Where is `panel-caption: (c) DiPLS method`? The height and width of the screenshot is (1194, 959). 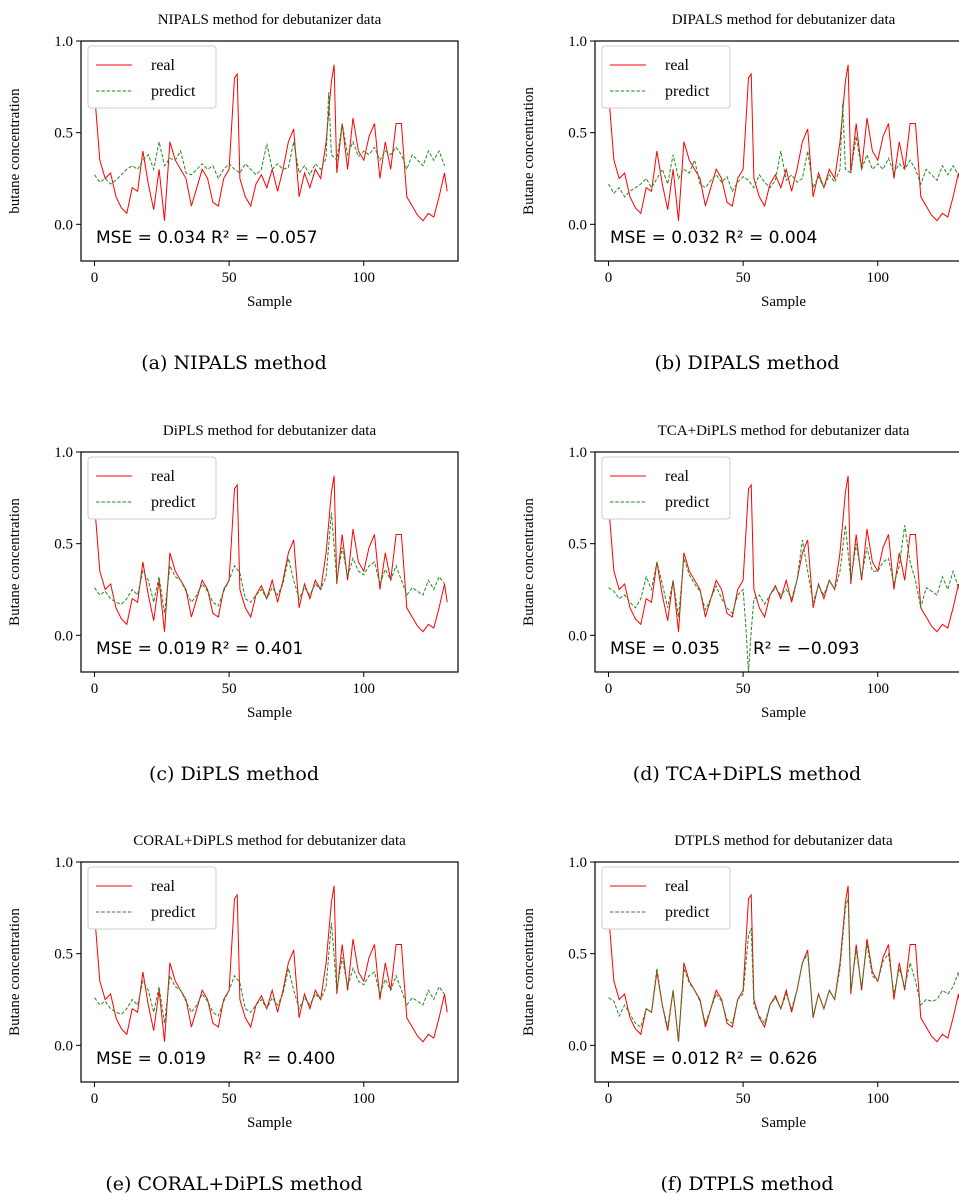 panel-caption: (c) DiPLS method is located at coordinates (234, 774).